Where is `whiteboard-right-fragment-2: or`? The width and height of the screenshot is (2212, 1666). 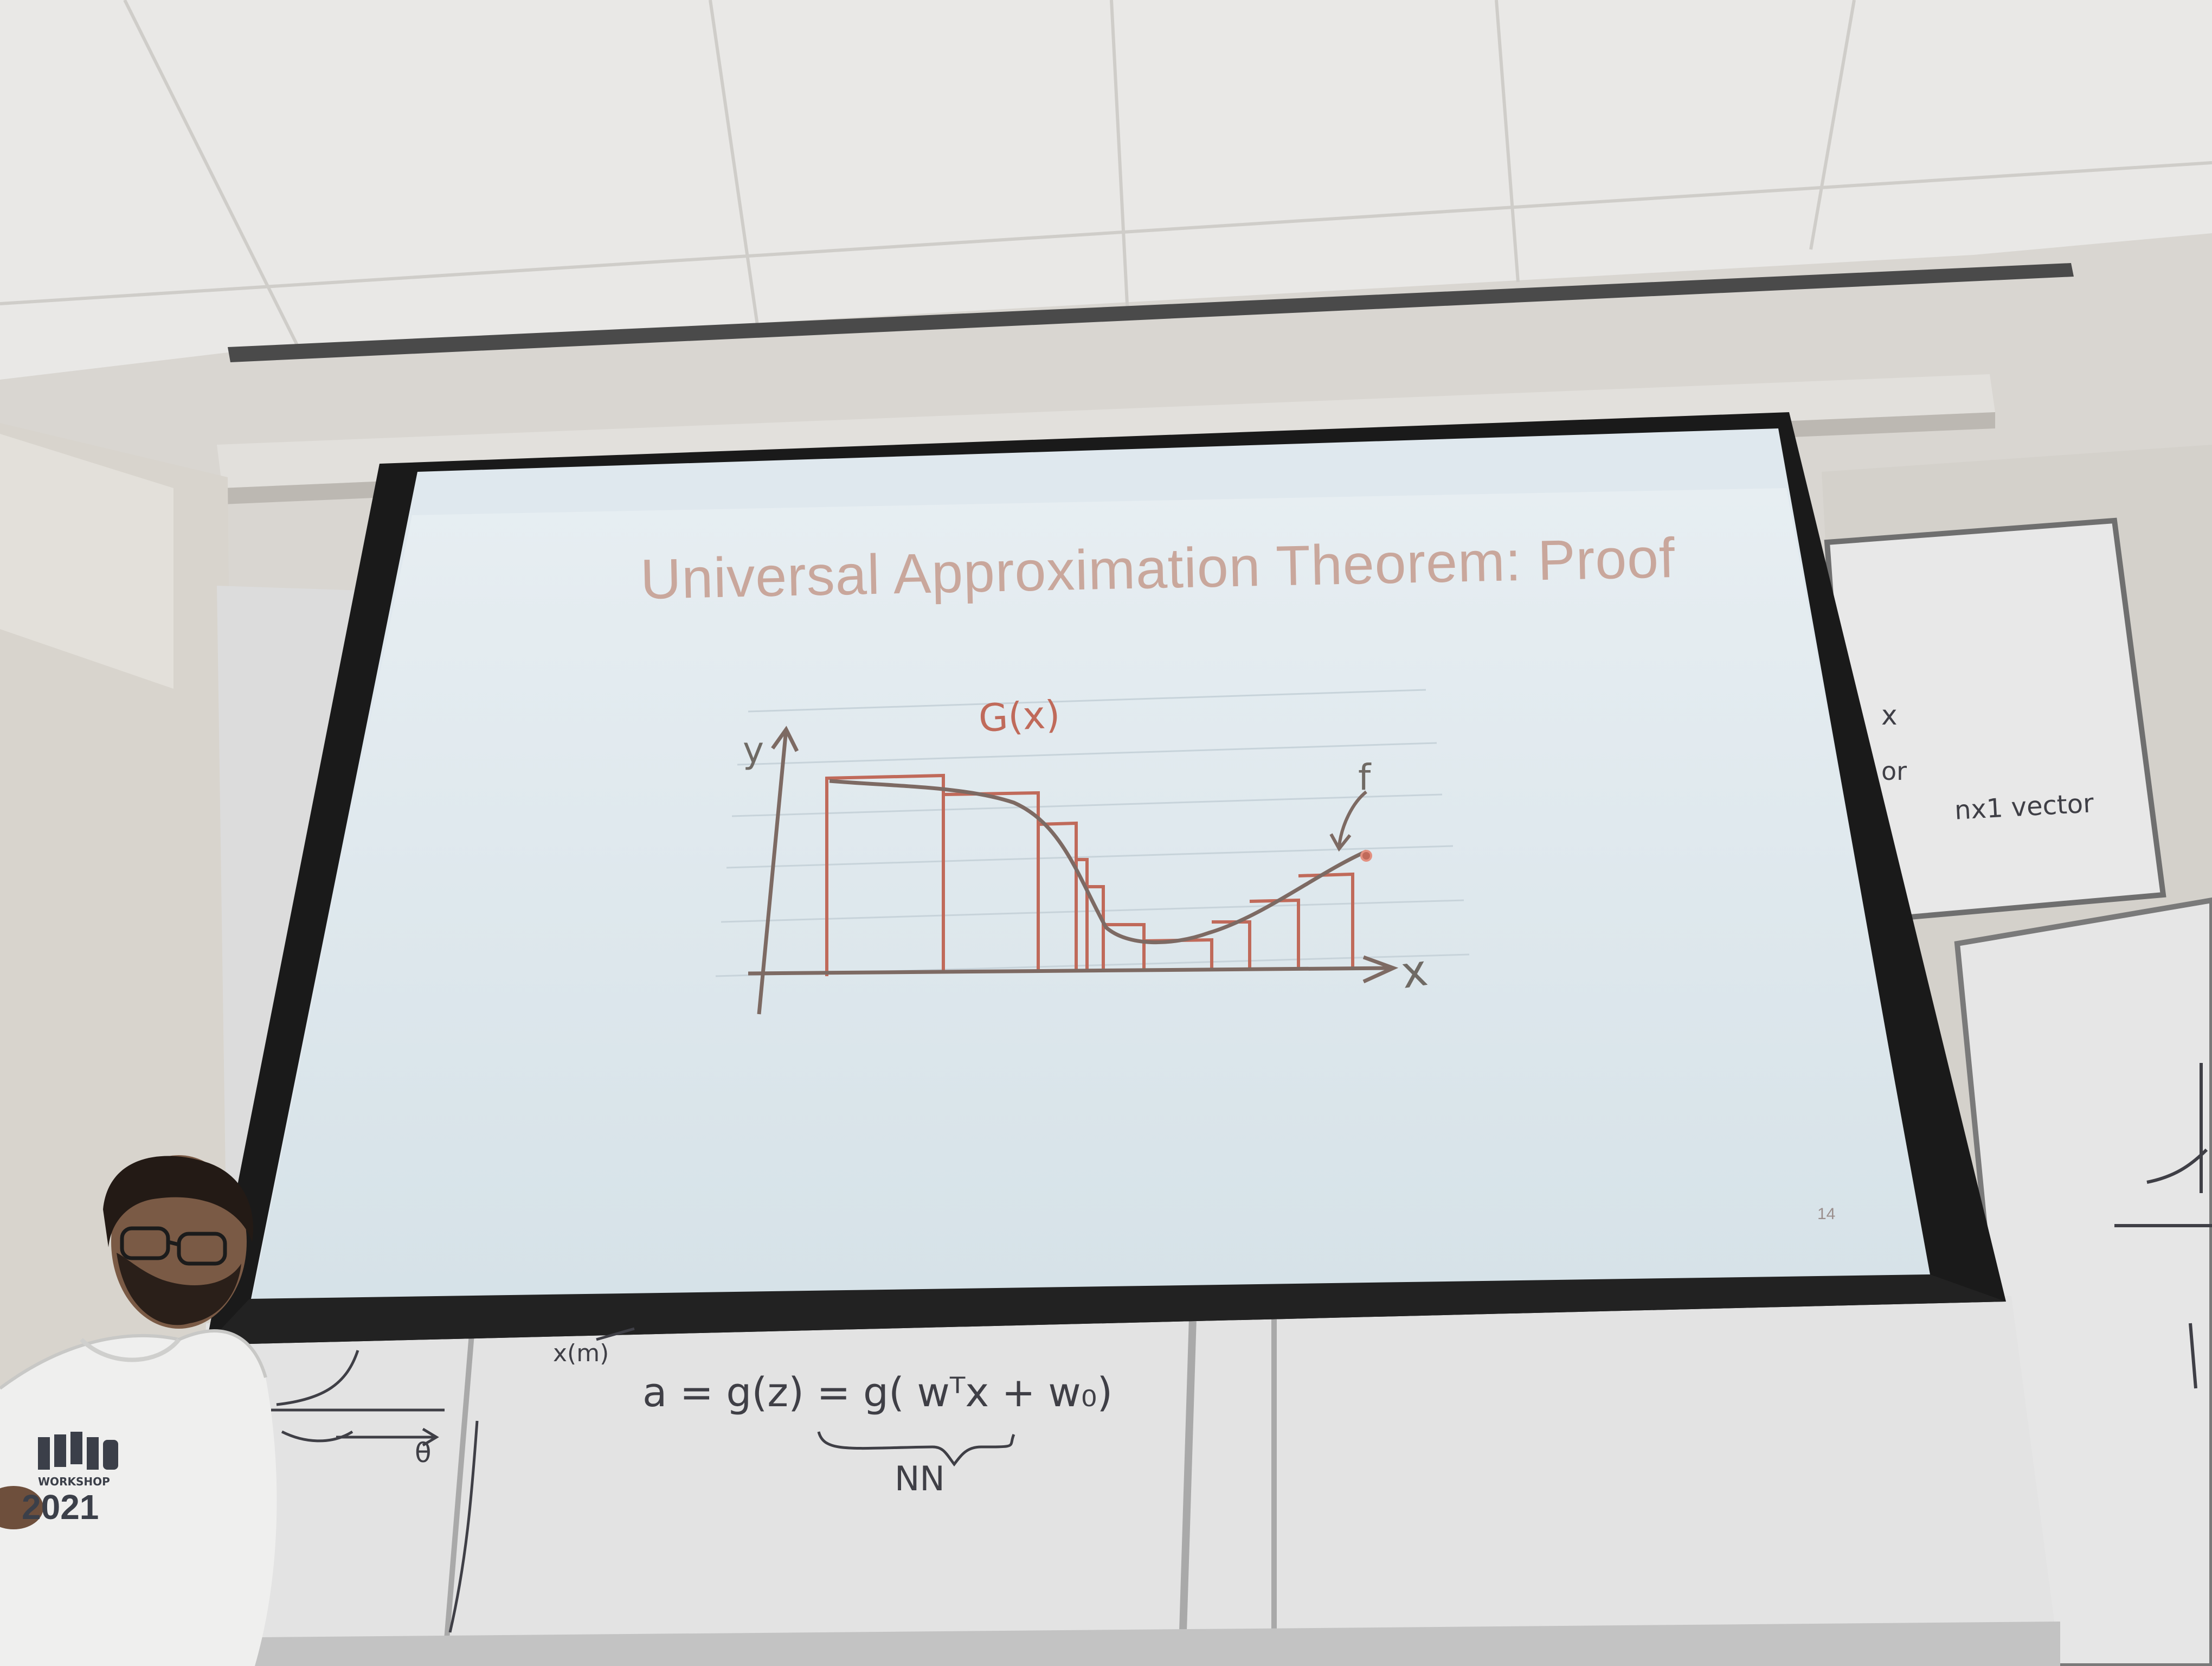
whiteboard-right-fragment-2: or is located at coordinates (1894, 772).